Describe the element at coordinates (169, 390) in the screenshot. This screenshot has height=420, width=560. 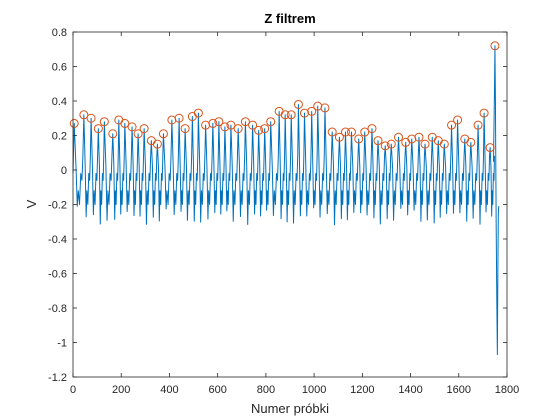
I see `x-tick-label: 400` at that location.